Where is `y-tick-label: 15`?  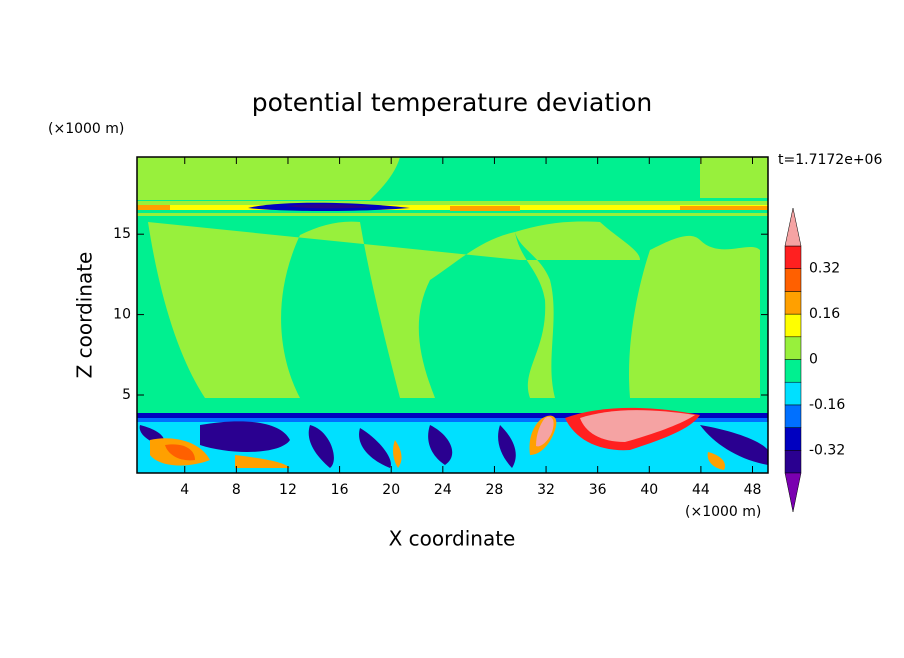 y-tick-label: 15 is located at coordinates (122, 234).